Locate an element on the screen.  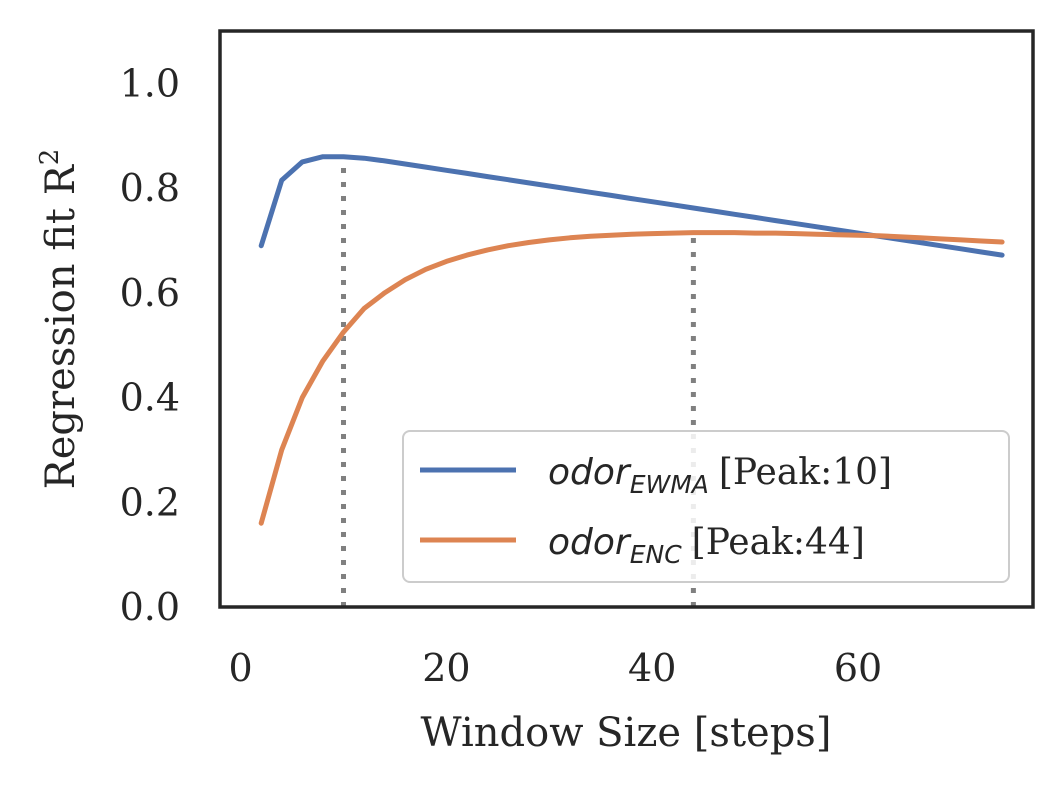
legend-label-enc-base: odor is located at coordinates (590, 542).